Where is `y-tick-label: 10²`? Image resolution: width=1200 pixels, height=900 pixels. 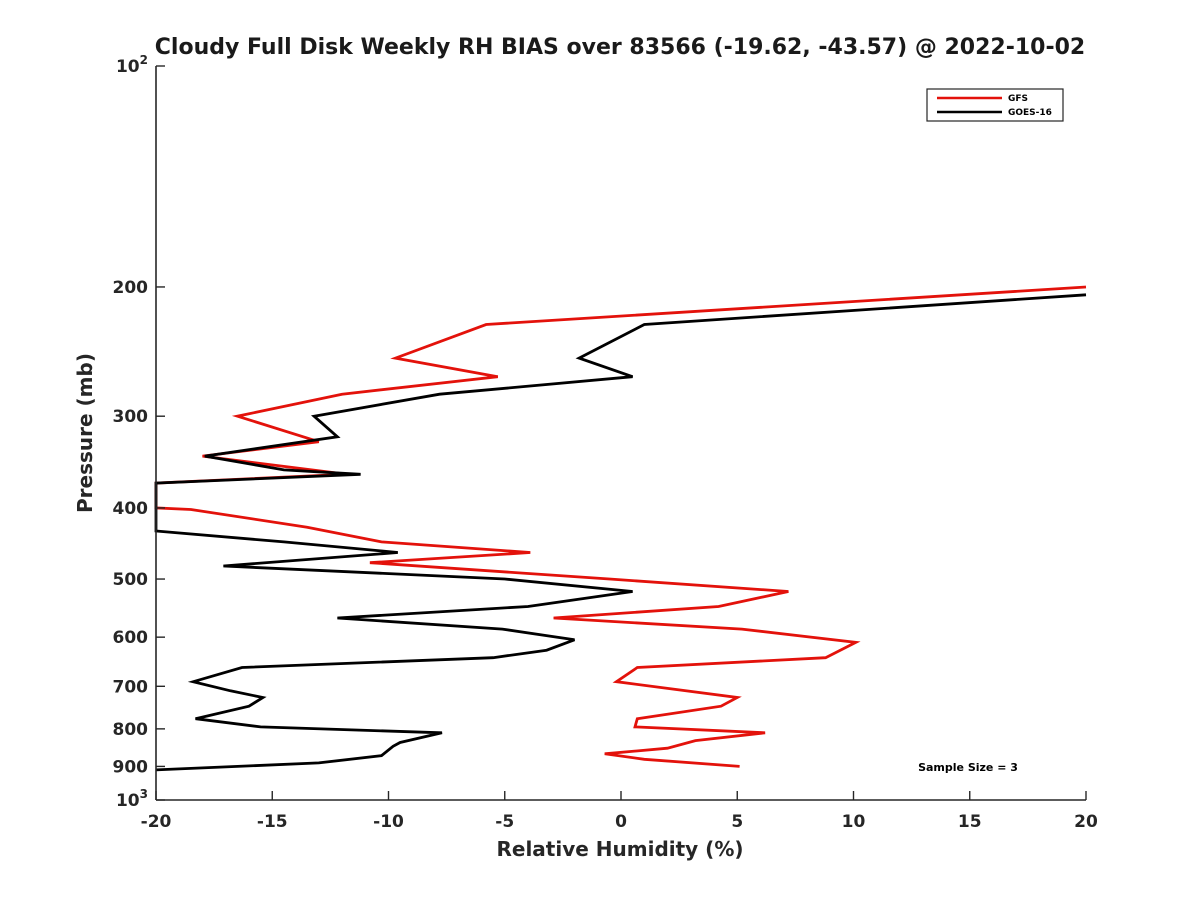 y-tick-label: 10² is located at coordinates (132, 65).